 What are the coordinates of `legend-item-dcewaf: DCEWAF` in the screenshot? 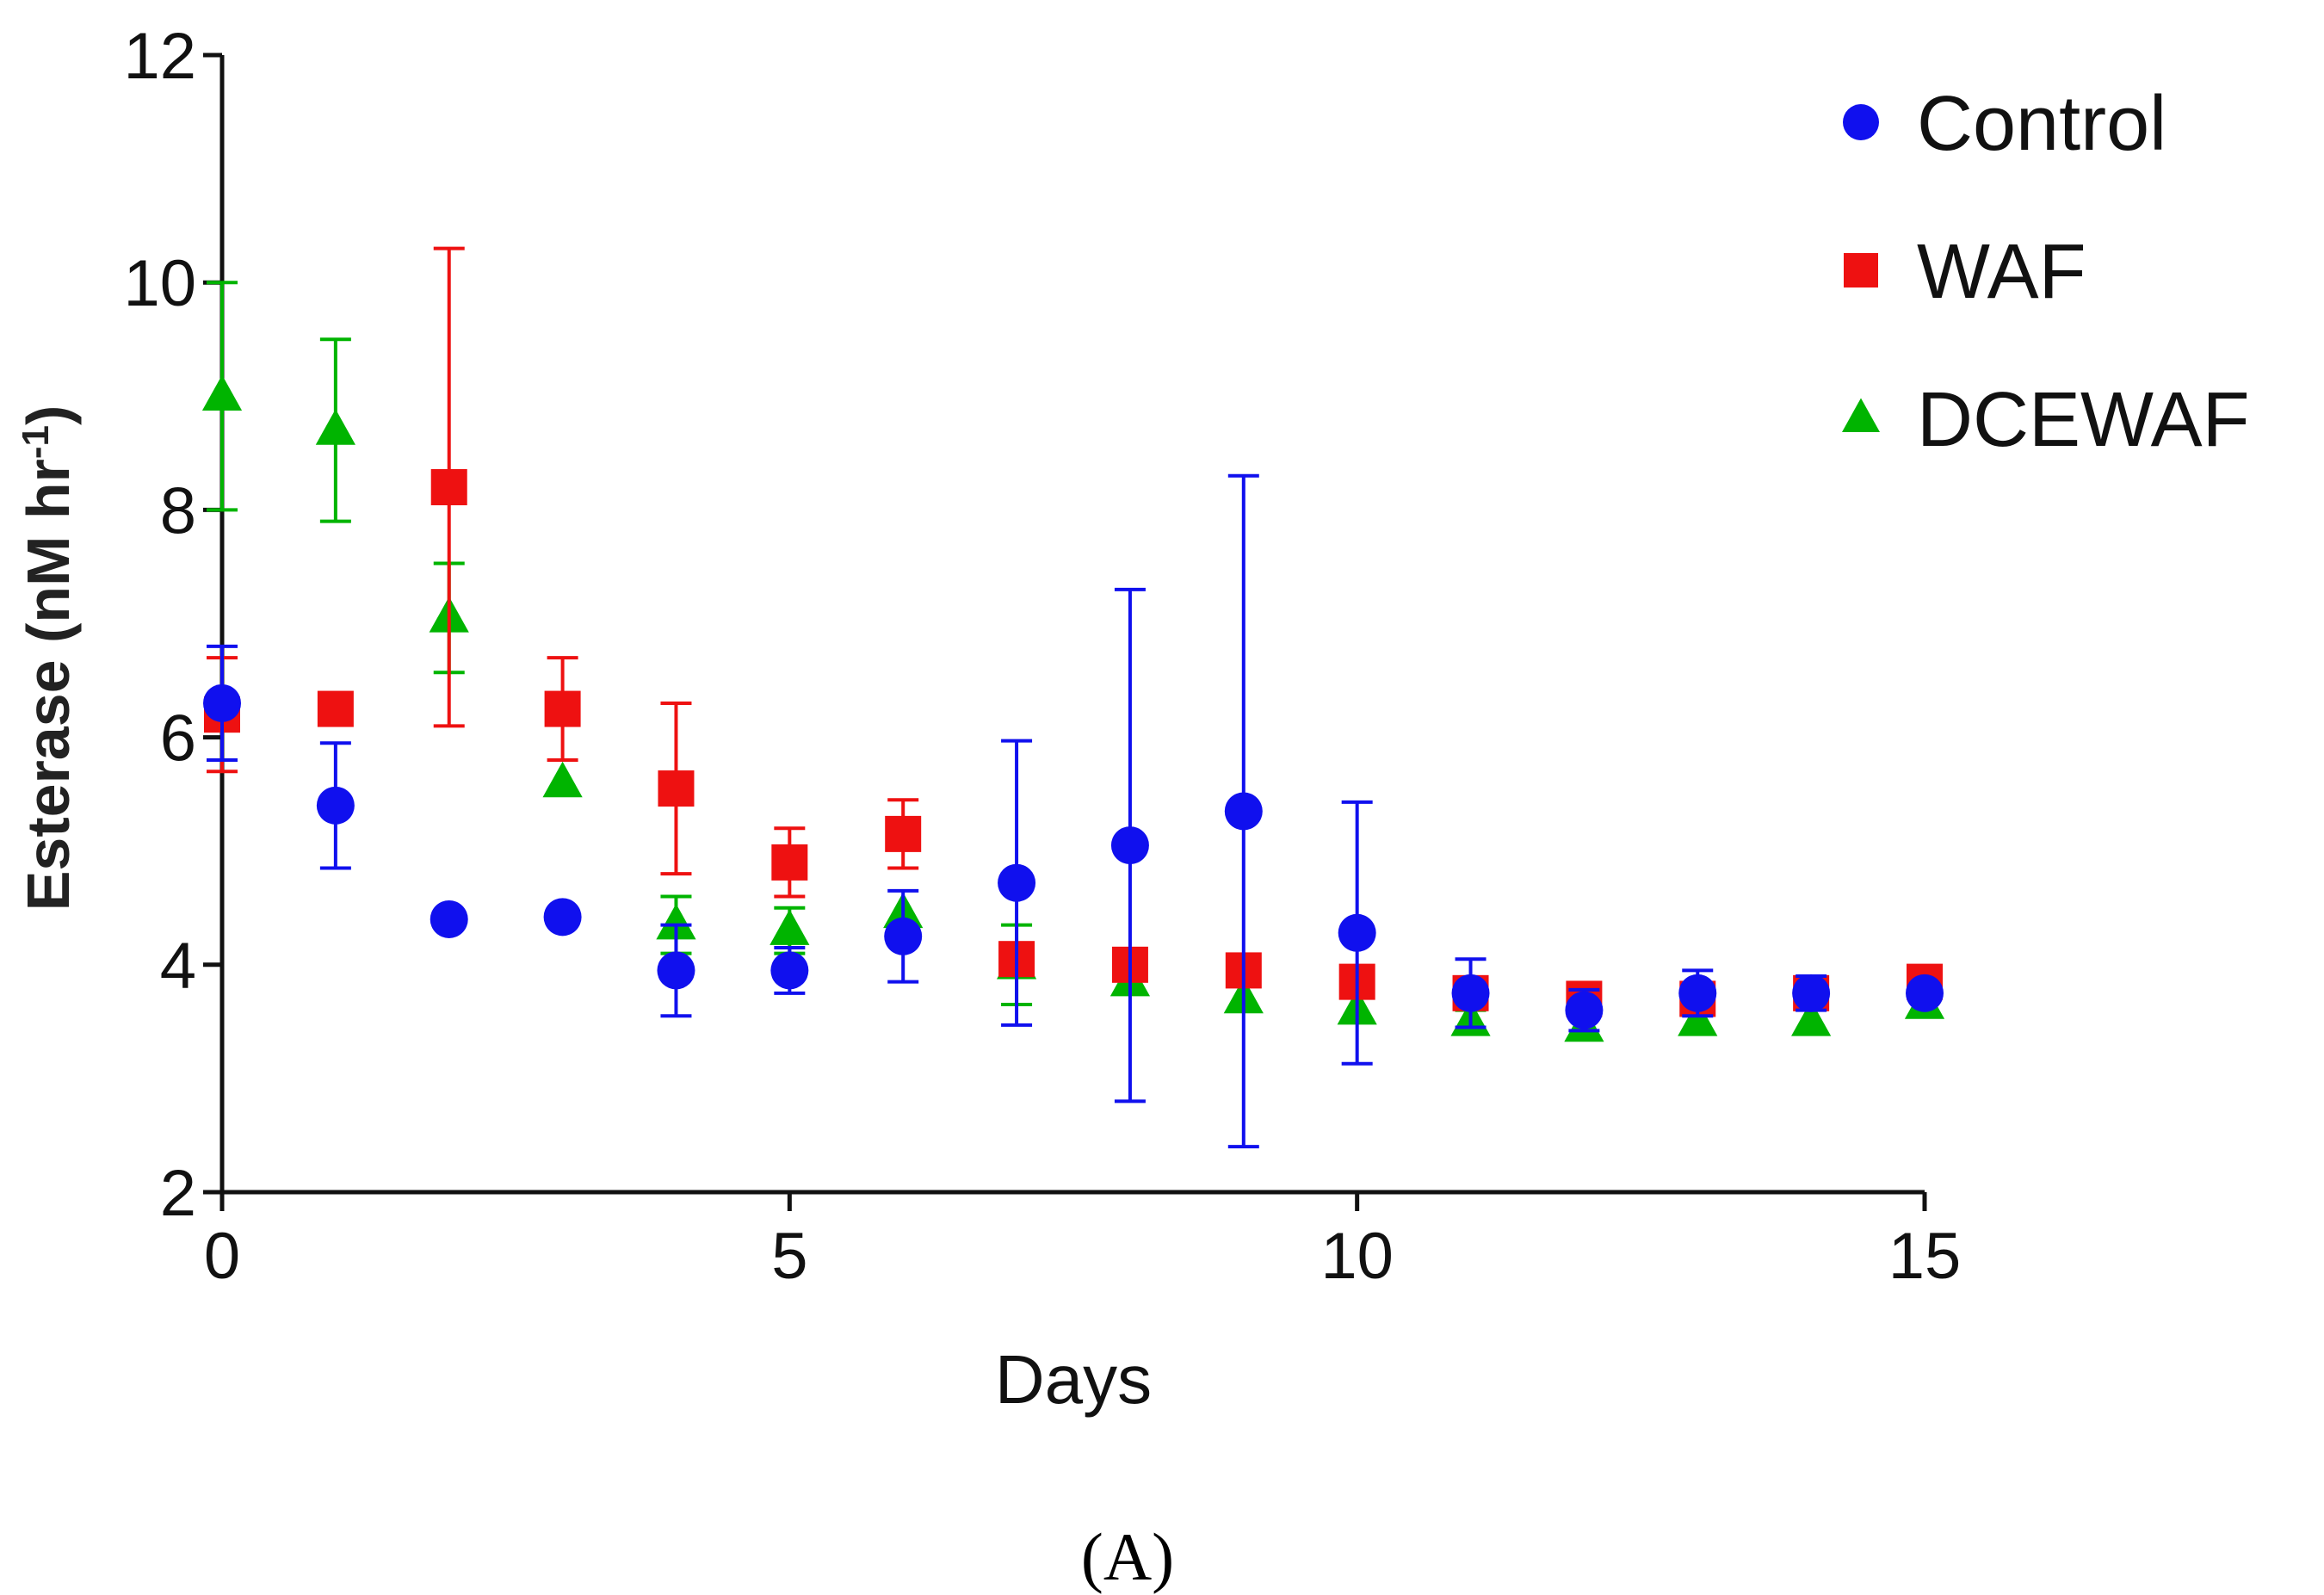 It's located at (2046, 420).